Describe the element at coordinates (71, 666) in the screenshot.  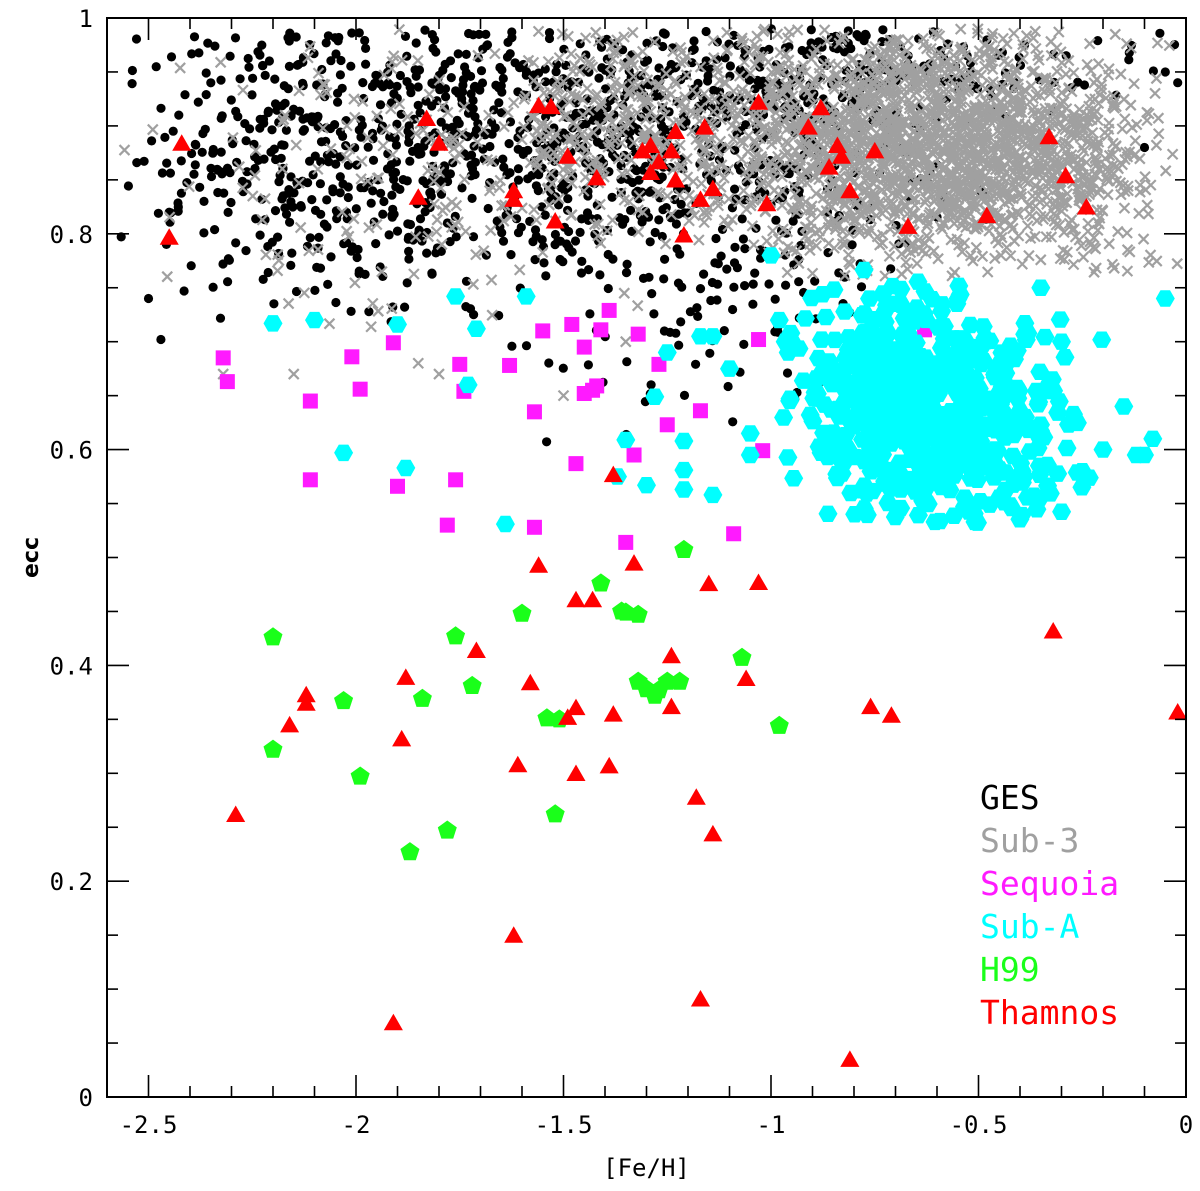
I see `y-tick-label: 0.4` at that location.